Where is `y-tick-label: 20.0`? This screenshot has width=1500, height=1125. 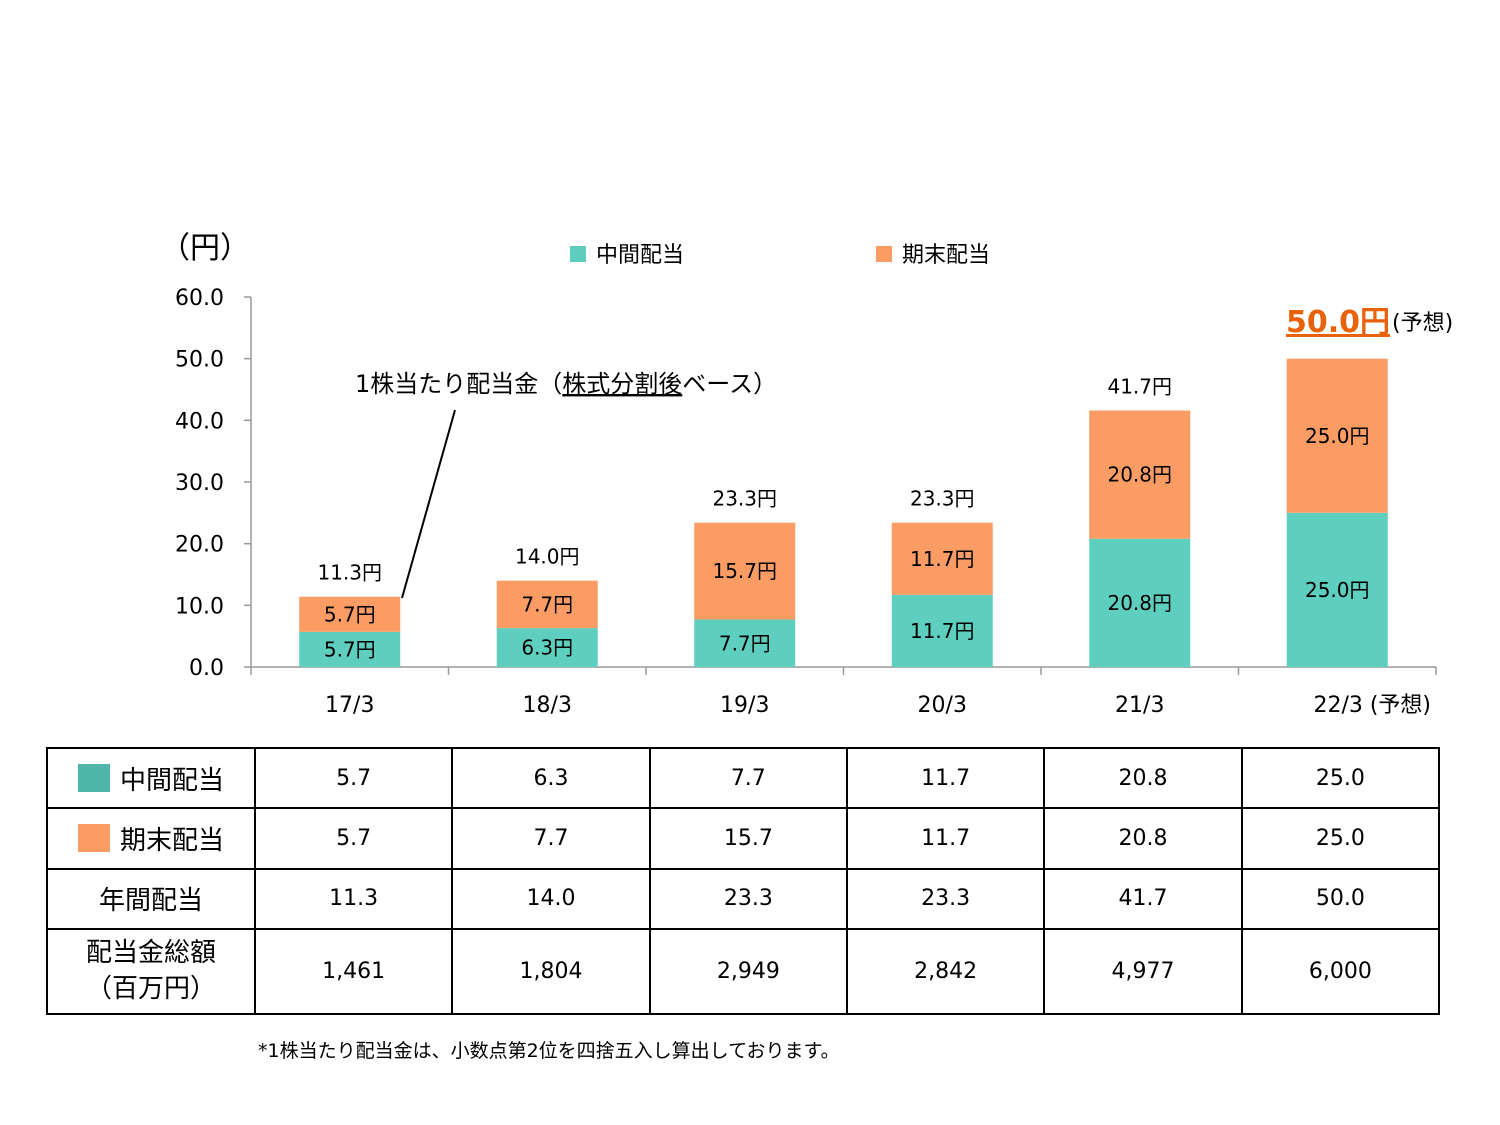
y-tick-label: 20.0 is located at coordinates (199, 545).